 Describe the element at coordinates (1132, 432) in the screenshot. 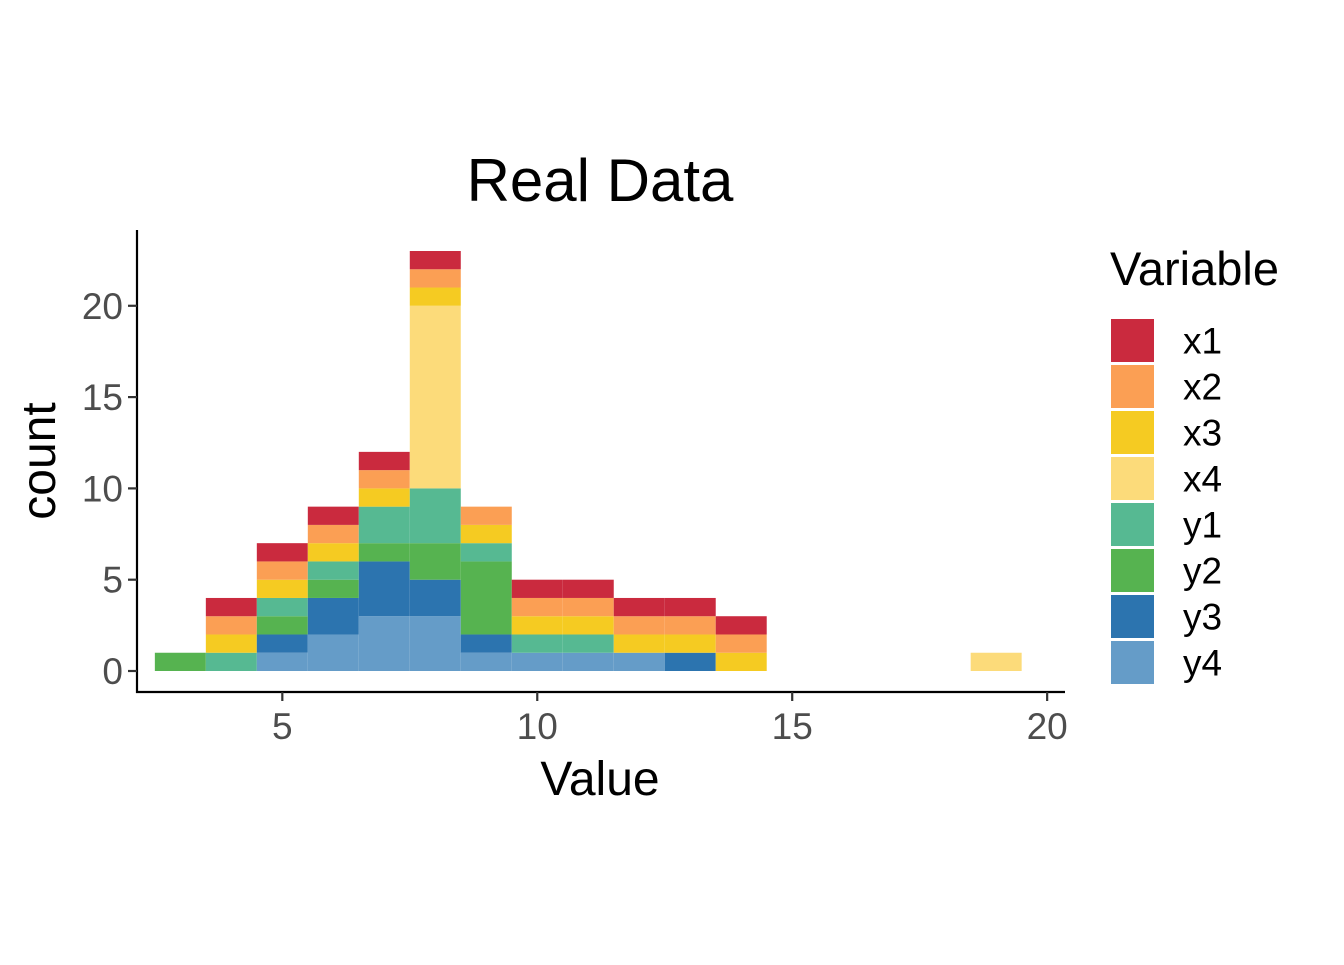

I see `legend-key-x3` at that location.